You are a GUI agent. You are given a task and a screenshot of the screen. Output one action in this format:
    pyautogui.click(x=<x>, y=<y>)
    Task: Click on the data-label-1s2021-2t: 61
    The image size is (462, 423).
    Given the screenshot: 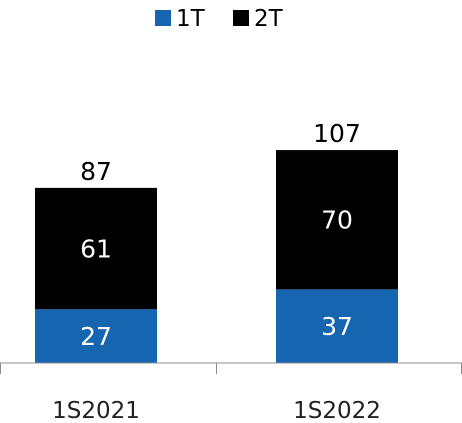 What is the action you would take?
    pyautogui.click(x=96, y=249)
    